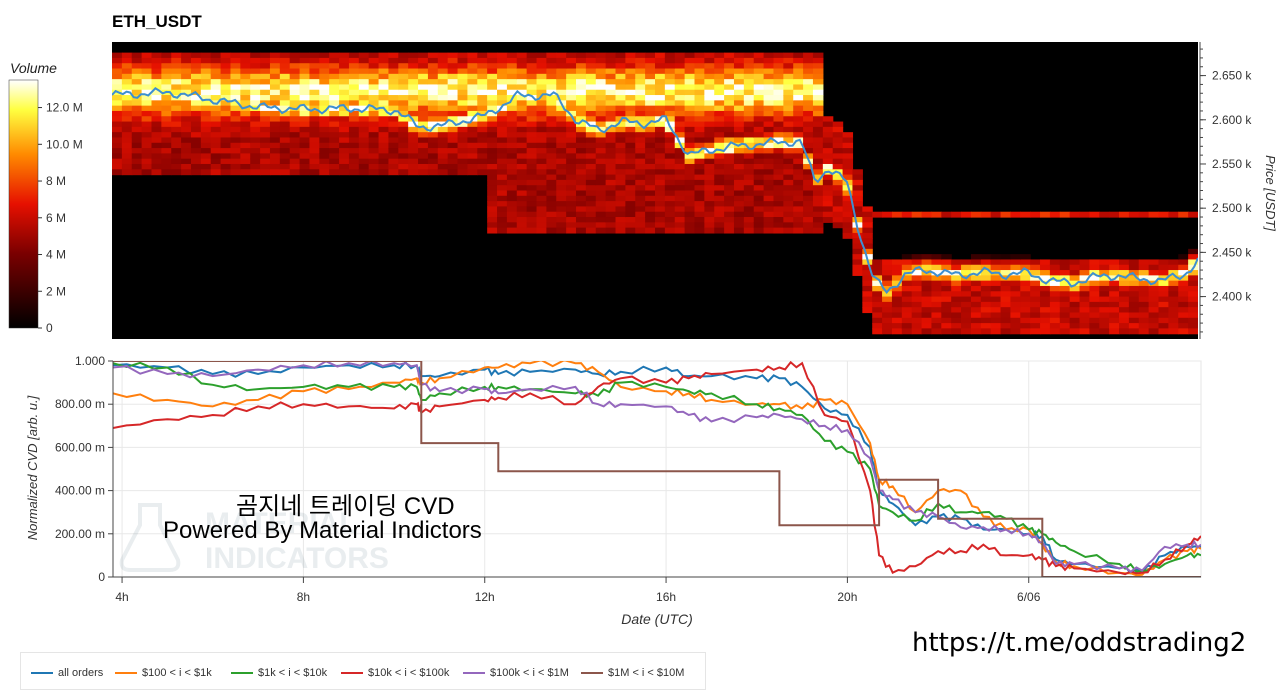 The image size is (1280, 691). I want to click on legend-item: $1k < i < $10k, so click(279, 673).